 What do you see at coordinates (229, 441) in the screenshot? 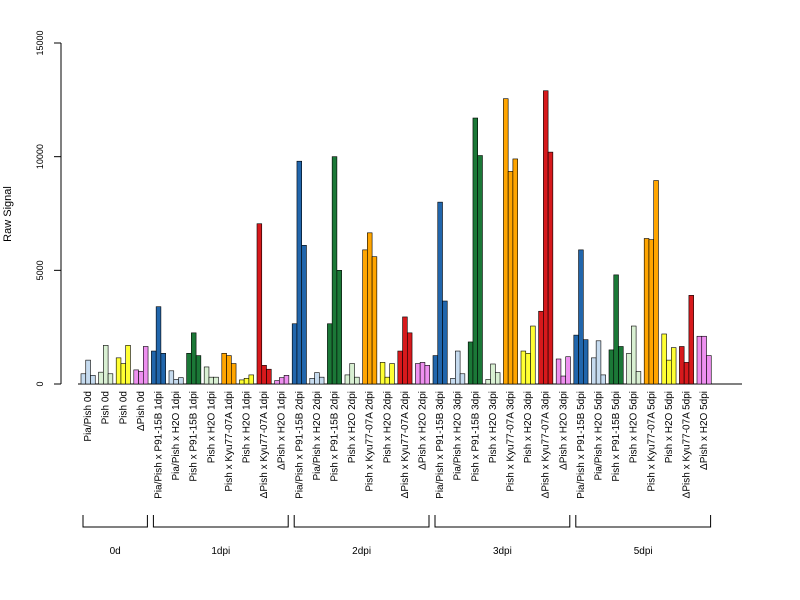
I see `x-tick-label: Pish x Kyu77-07A 1dpi` at bounding box center [229, 441].